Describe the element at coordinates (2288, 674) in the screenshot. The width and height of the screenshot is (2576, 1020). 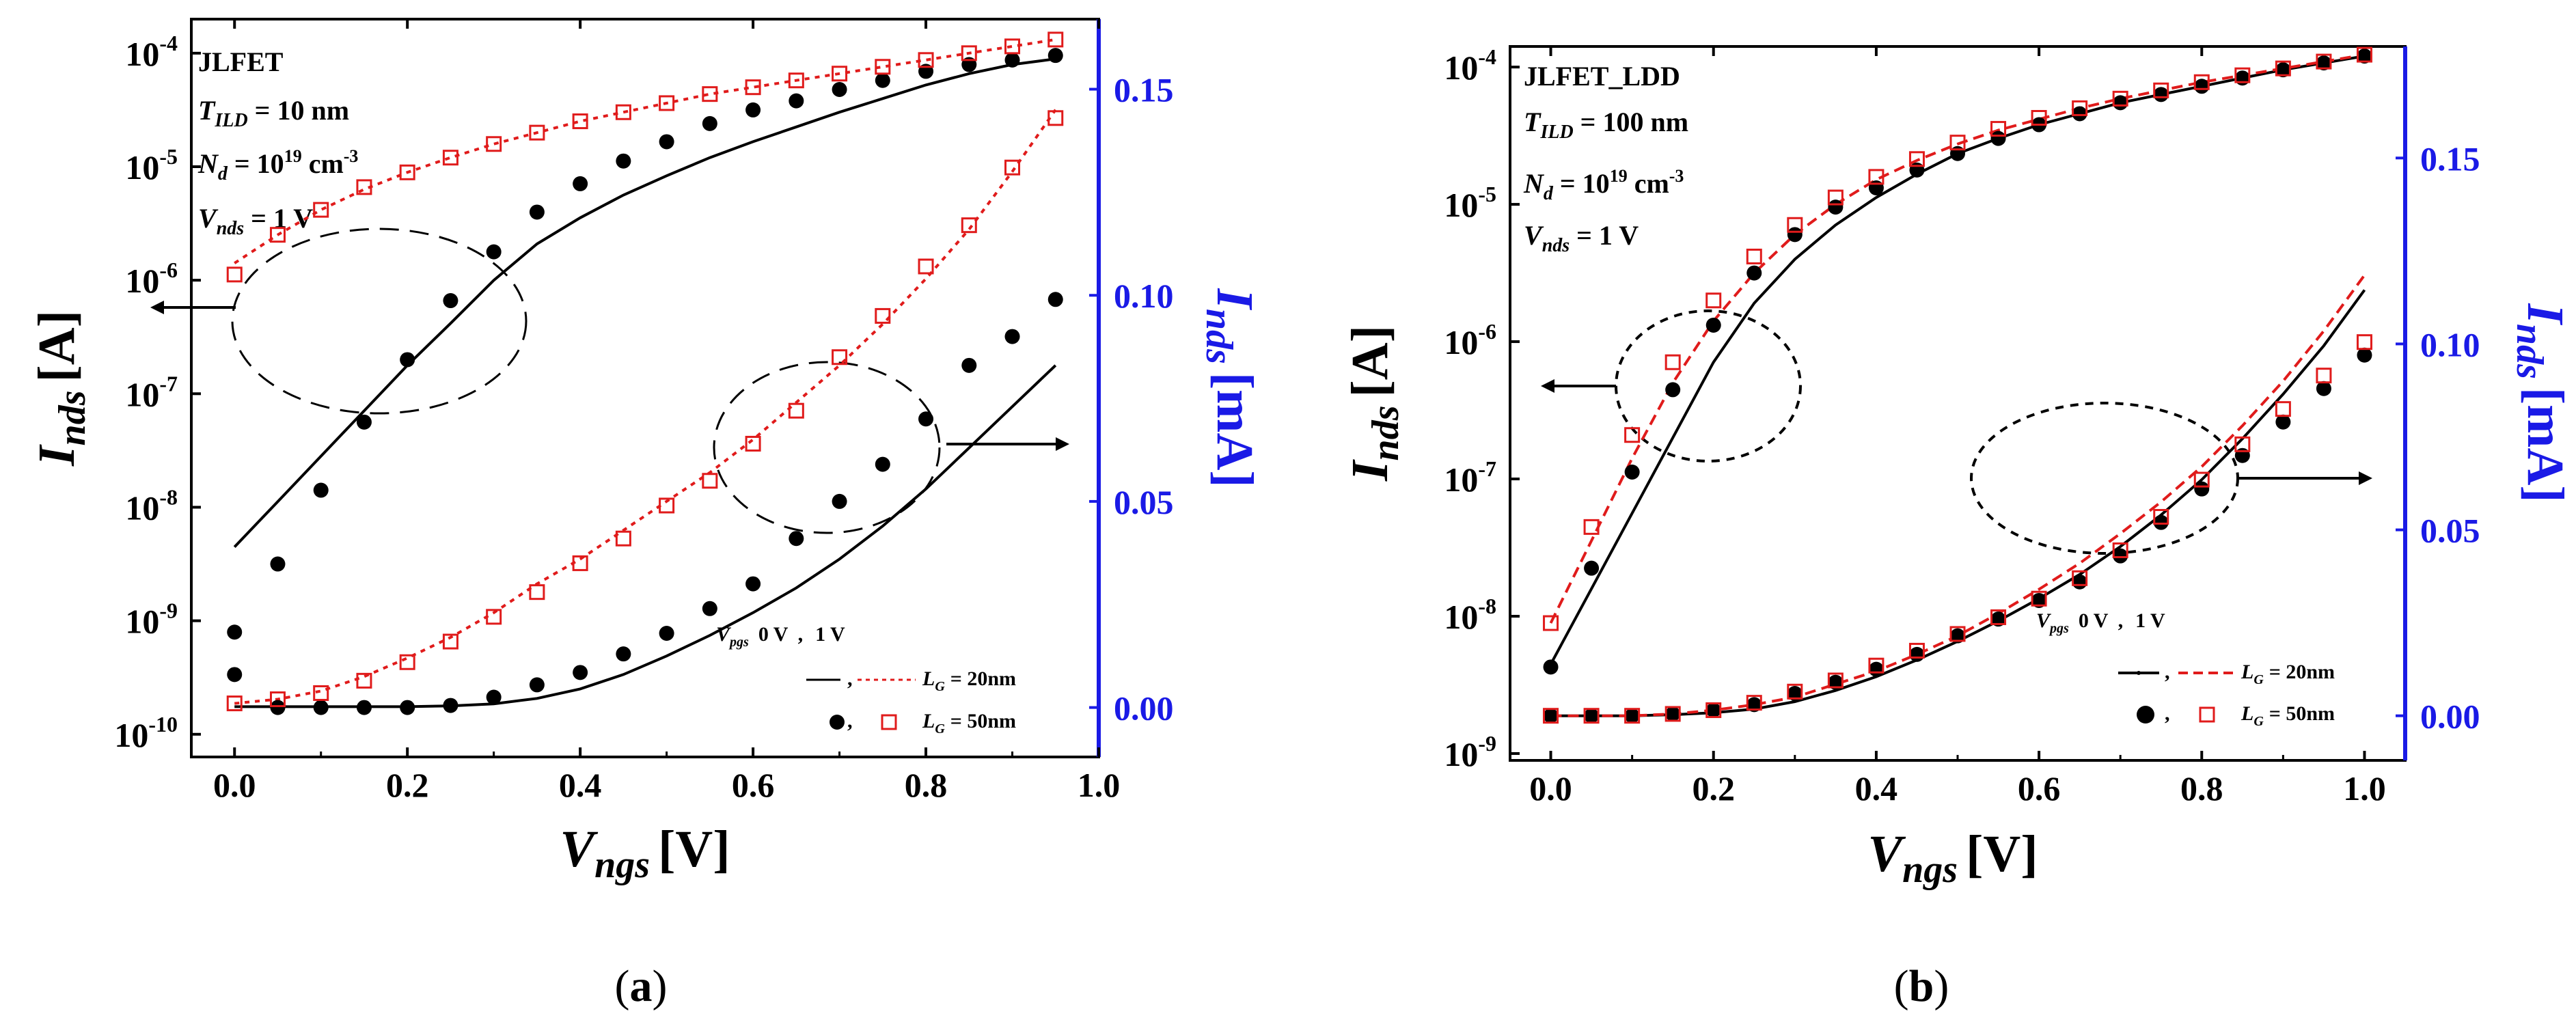
I see `legend-lg20-b: LG = 20nm` at that location.